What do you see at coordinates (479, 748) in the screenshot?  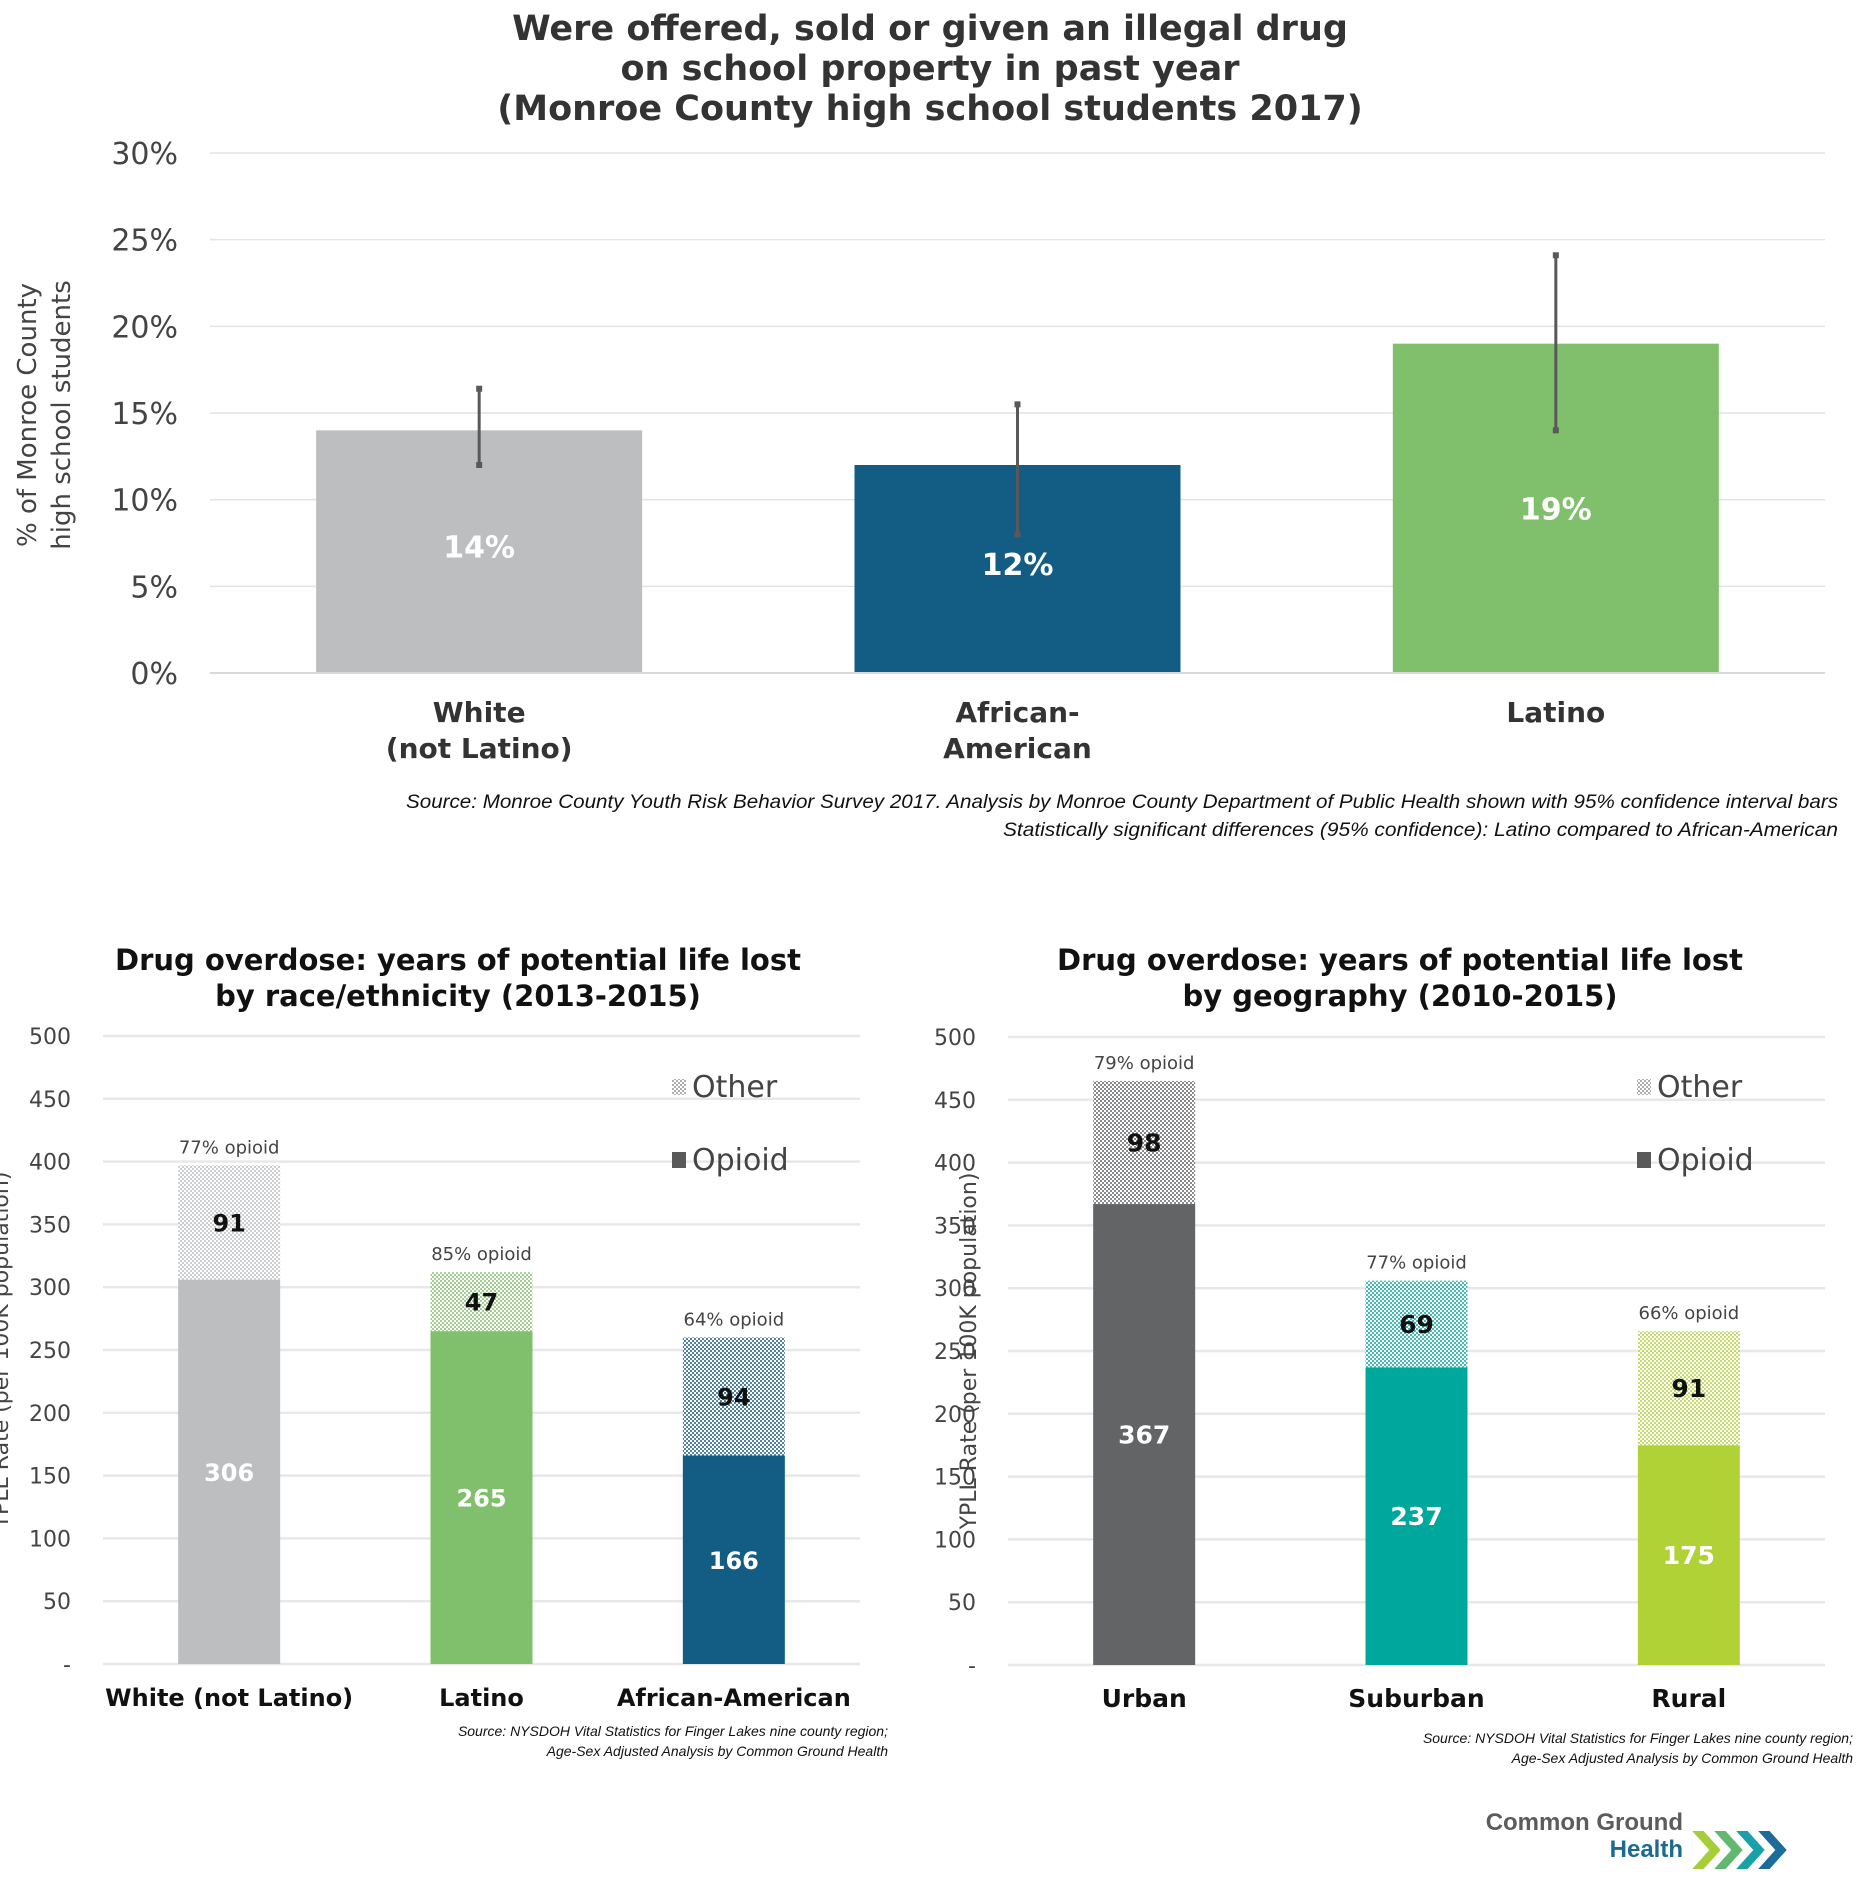 I see `x-tick-label: (not Latino)` at bounding box center [479, 748].